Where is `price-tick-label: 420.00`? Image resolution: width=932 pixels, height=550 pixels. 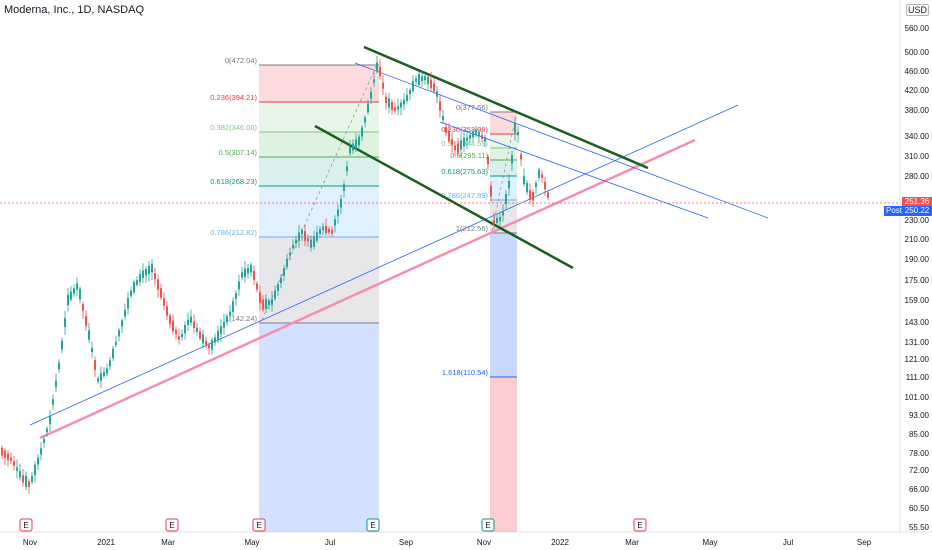 price-tick-label: 420.00 is located at coordinates (917, 90).